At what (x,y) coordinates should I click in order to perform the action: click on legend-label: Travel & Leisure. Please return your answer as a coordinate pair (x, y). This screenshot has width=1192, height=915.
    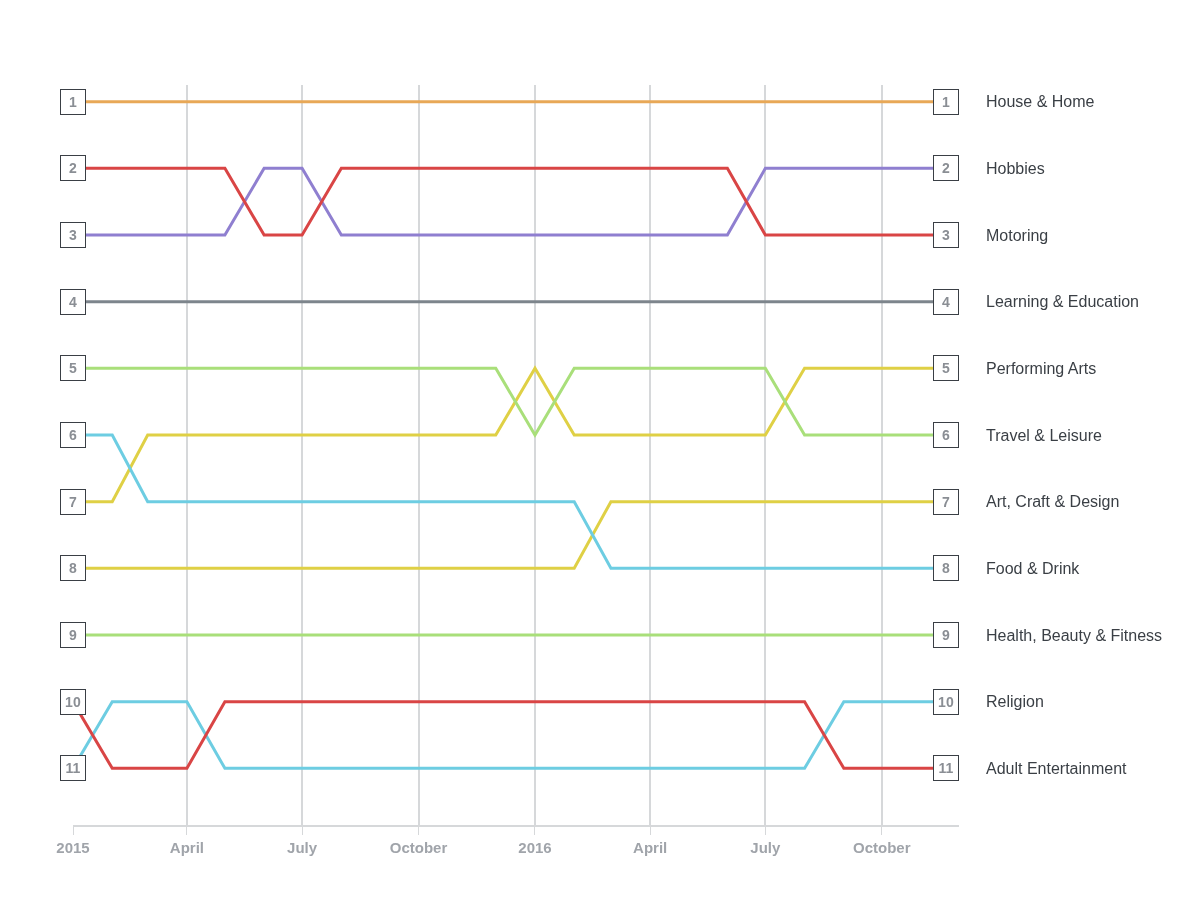
    Looking at the image, I should click on (1044, 435).